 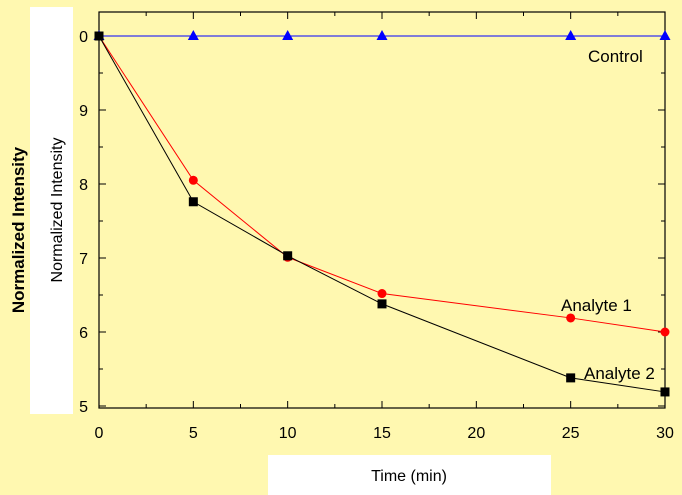 I want to click on x-tick-labels: 0 5 10 15 20 25 30, so click(x=384, y=433).